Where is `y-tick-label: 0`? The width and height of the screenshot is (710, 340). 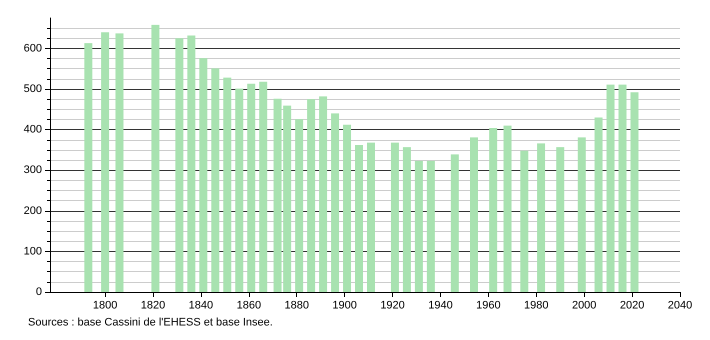
y-tick-label: 0 is located at coordinates (39, 292).